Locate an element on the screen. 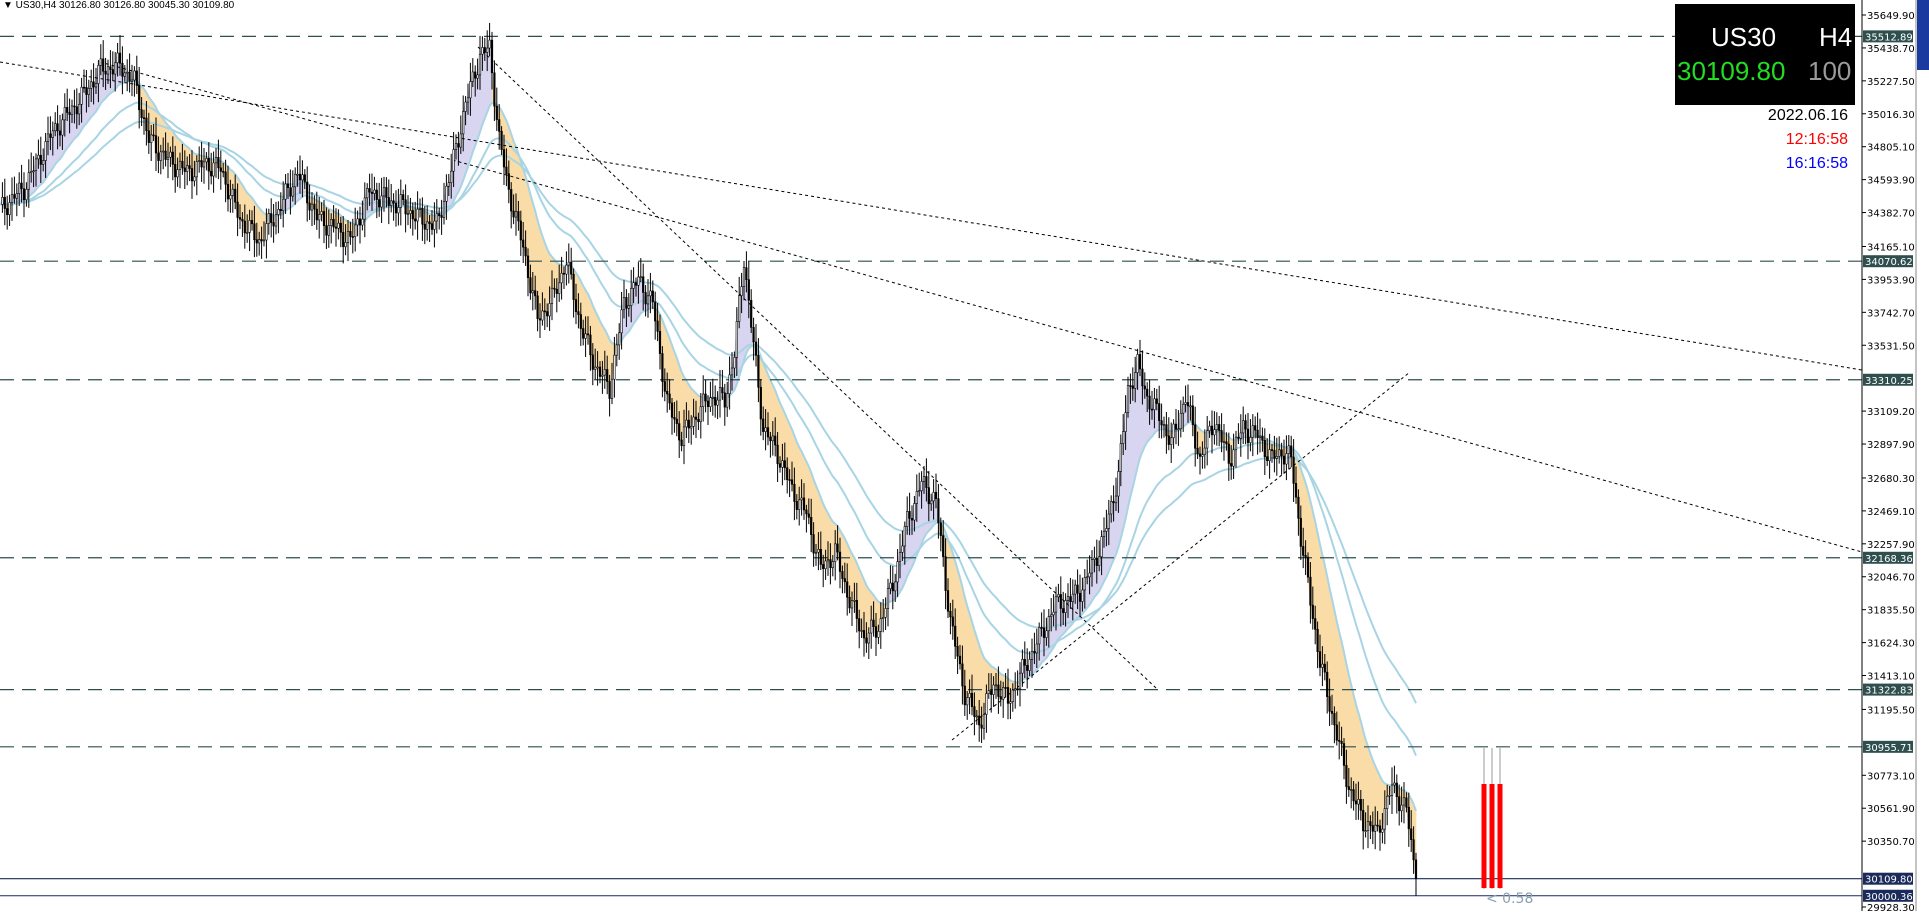 This screenshot has width=1929, height=915. axis-tick-label: 34382.70 is located at coordinates (1891, 214).